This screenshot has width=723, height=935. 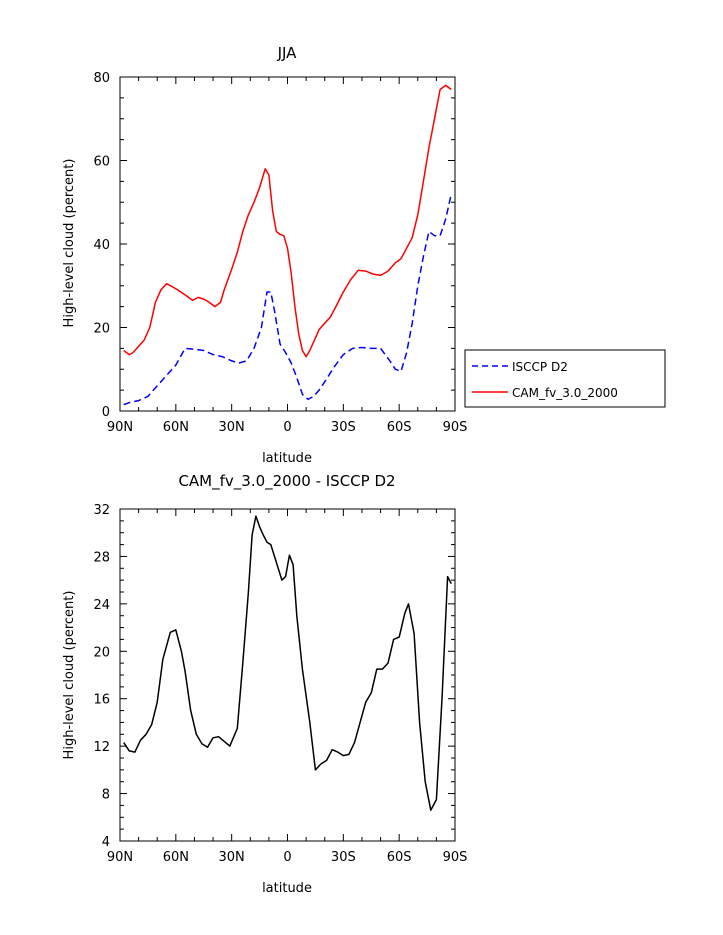 I want to click on series-lines, so click(x=287, y=663).